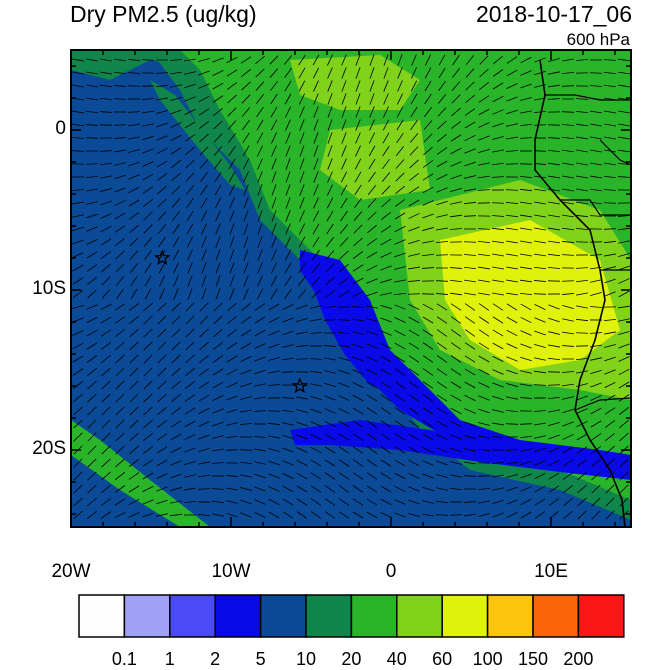 The height and width of the screenshot is (670, 650). I want to click on lon-label-0: 0, so click(391, 572).